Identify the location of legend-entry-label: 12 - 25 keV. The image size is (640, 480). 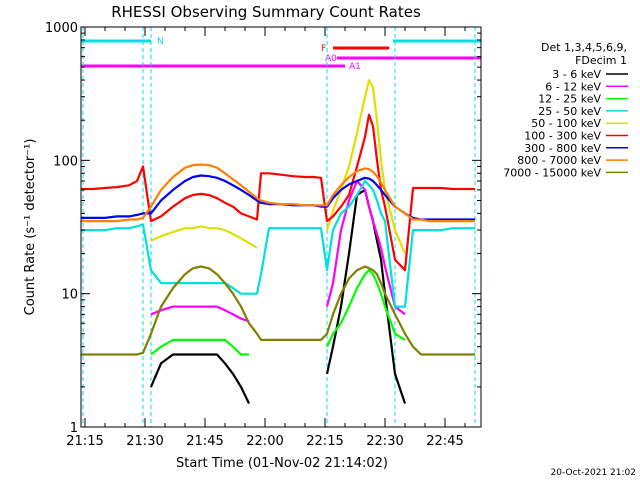
(569, 99).